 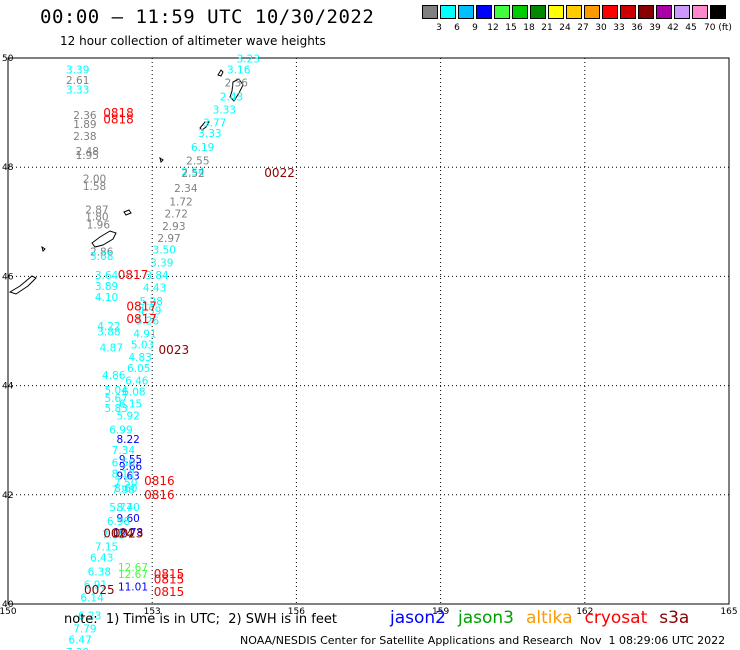 I want to click on wave-height-value: 2.72, so click(x=176, y=214).